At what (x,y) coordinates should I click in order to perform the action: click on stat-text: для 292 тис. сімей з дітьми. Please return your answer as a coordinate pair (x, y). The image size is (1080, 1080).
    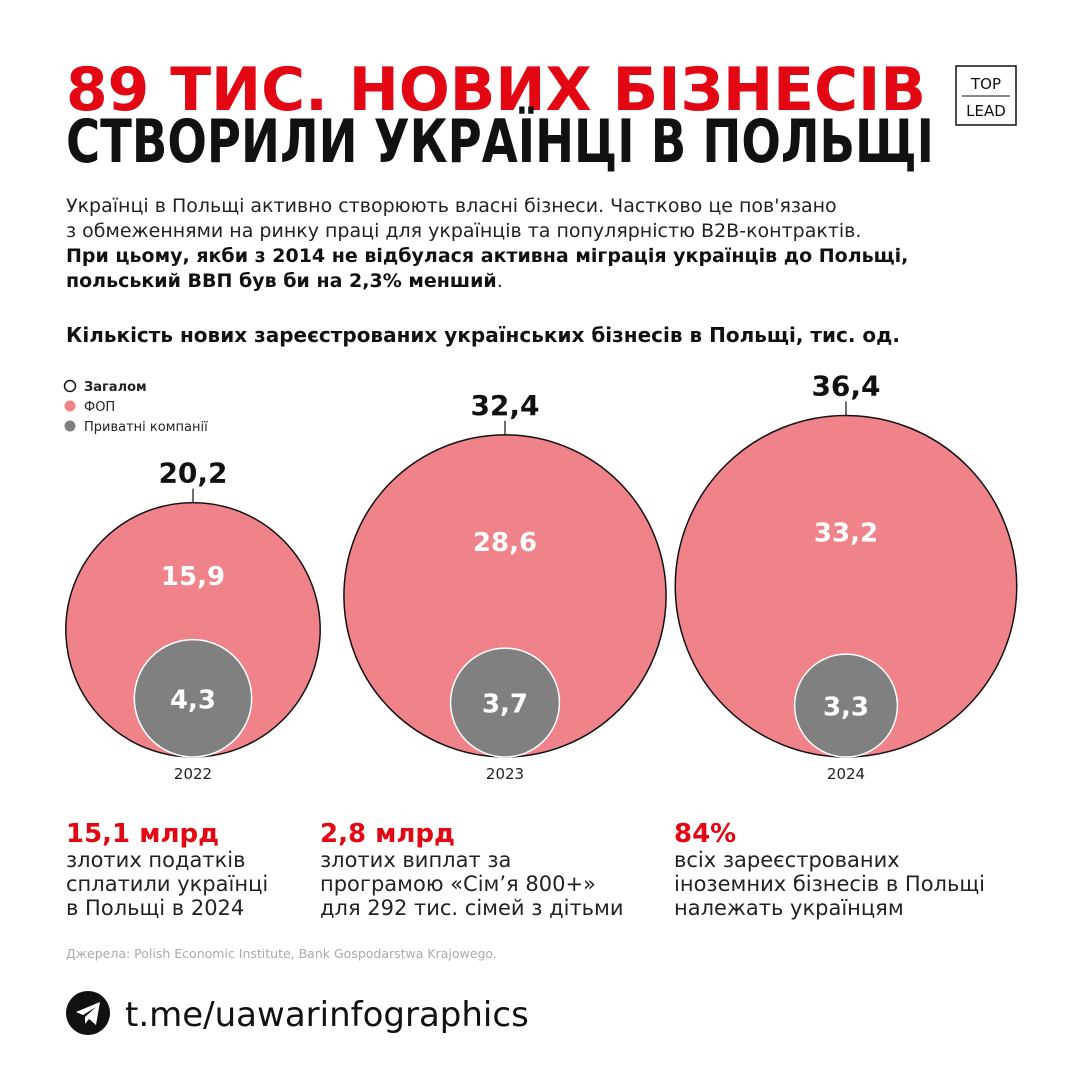
    Looking at the image, I should click on (472, 908).